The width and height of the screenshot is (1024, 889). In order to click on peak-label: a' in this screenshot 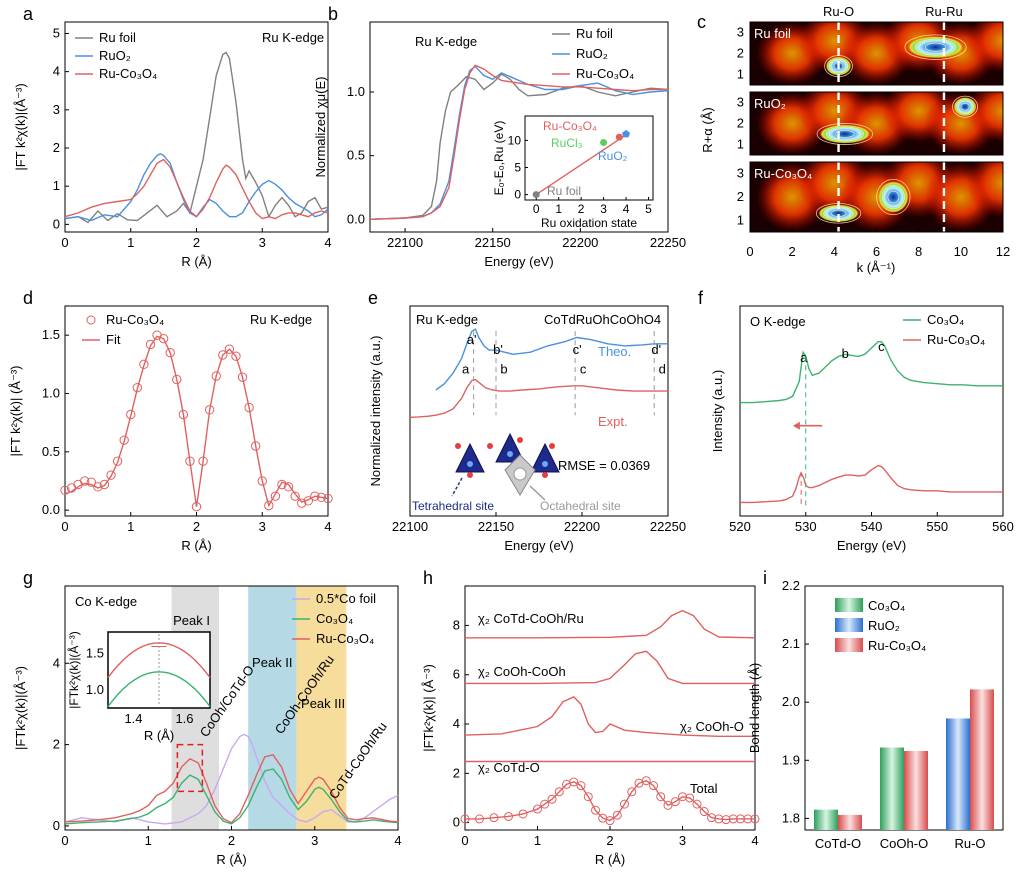, I will do `click(472, 339)`.